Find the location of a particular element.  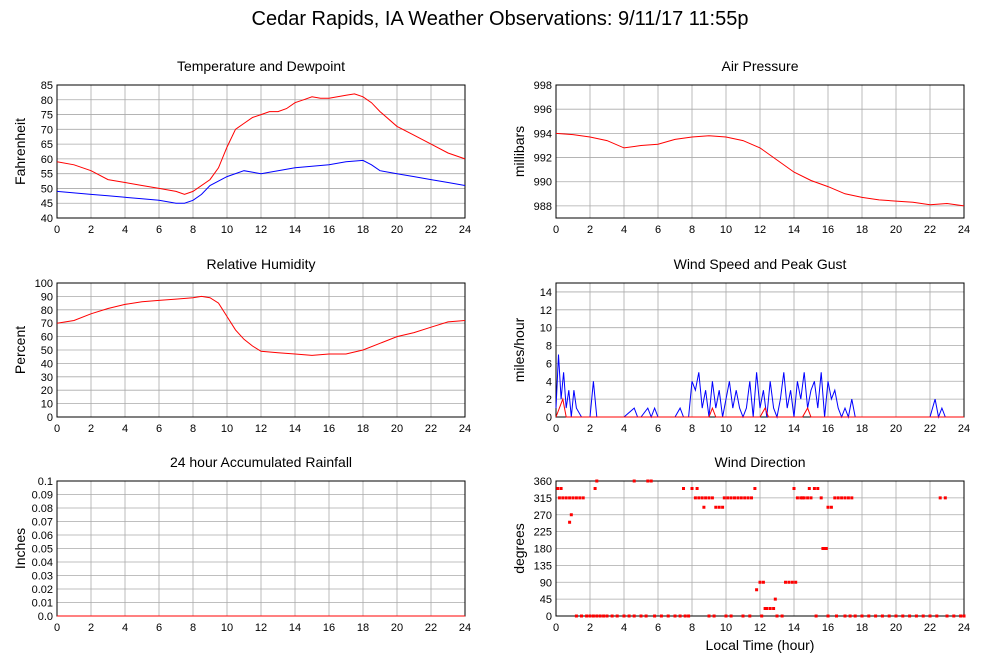

y-axis-label: degrees is located at coordinates (519, 548).